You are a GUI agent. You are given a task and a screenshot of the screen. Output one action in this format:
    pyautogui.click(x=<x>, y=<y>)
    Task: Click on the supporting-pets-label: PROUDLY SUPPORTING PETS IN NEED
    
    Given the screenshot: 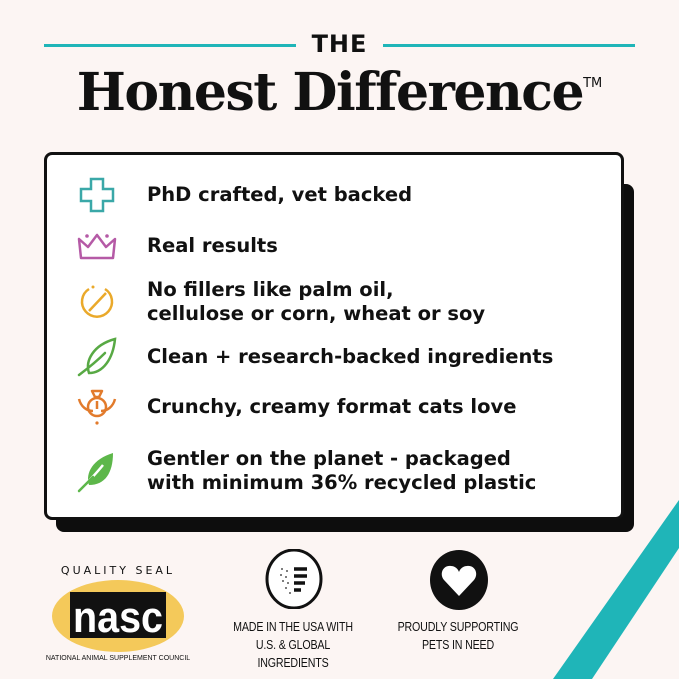 What is the action you would take?
    pyautogui.click(x=458, y=635)
    